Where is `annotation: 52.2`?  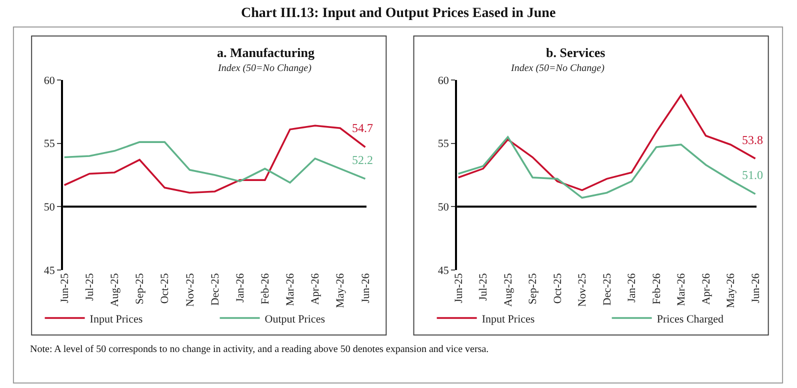 annotation: 52.2 is located at coordinates (362, 160).